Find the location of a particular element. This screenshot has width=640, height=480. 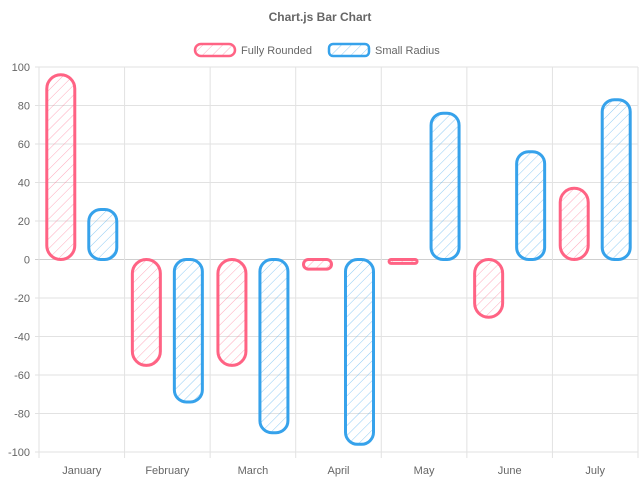

x-tick-label: April is located at coordinates (338, 471).